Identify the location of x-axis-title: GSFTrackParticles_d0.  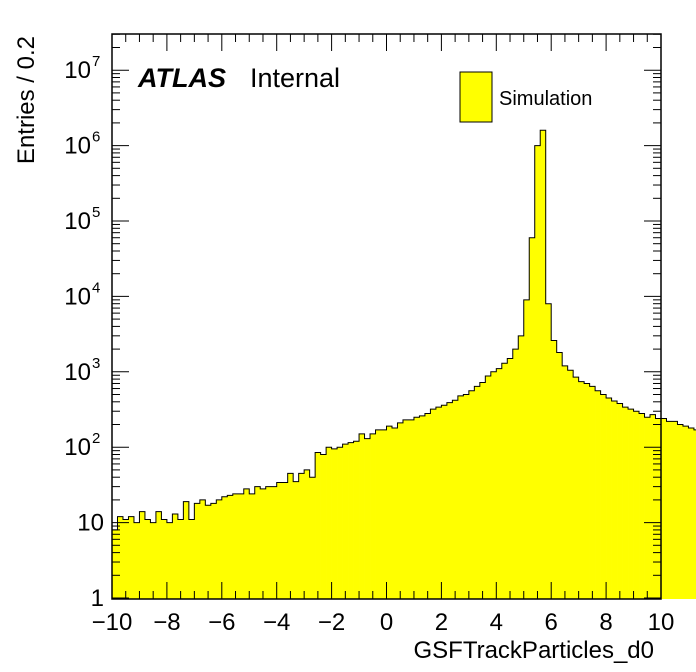
(533, 650).